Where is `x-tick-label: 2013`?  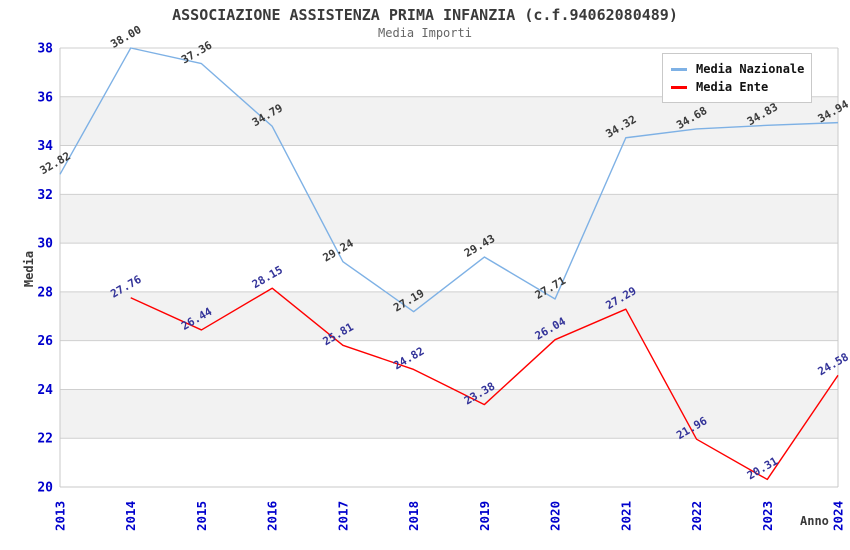
x-tick-label: 2013 is located at coordinates (60, 516).